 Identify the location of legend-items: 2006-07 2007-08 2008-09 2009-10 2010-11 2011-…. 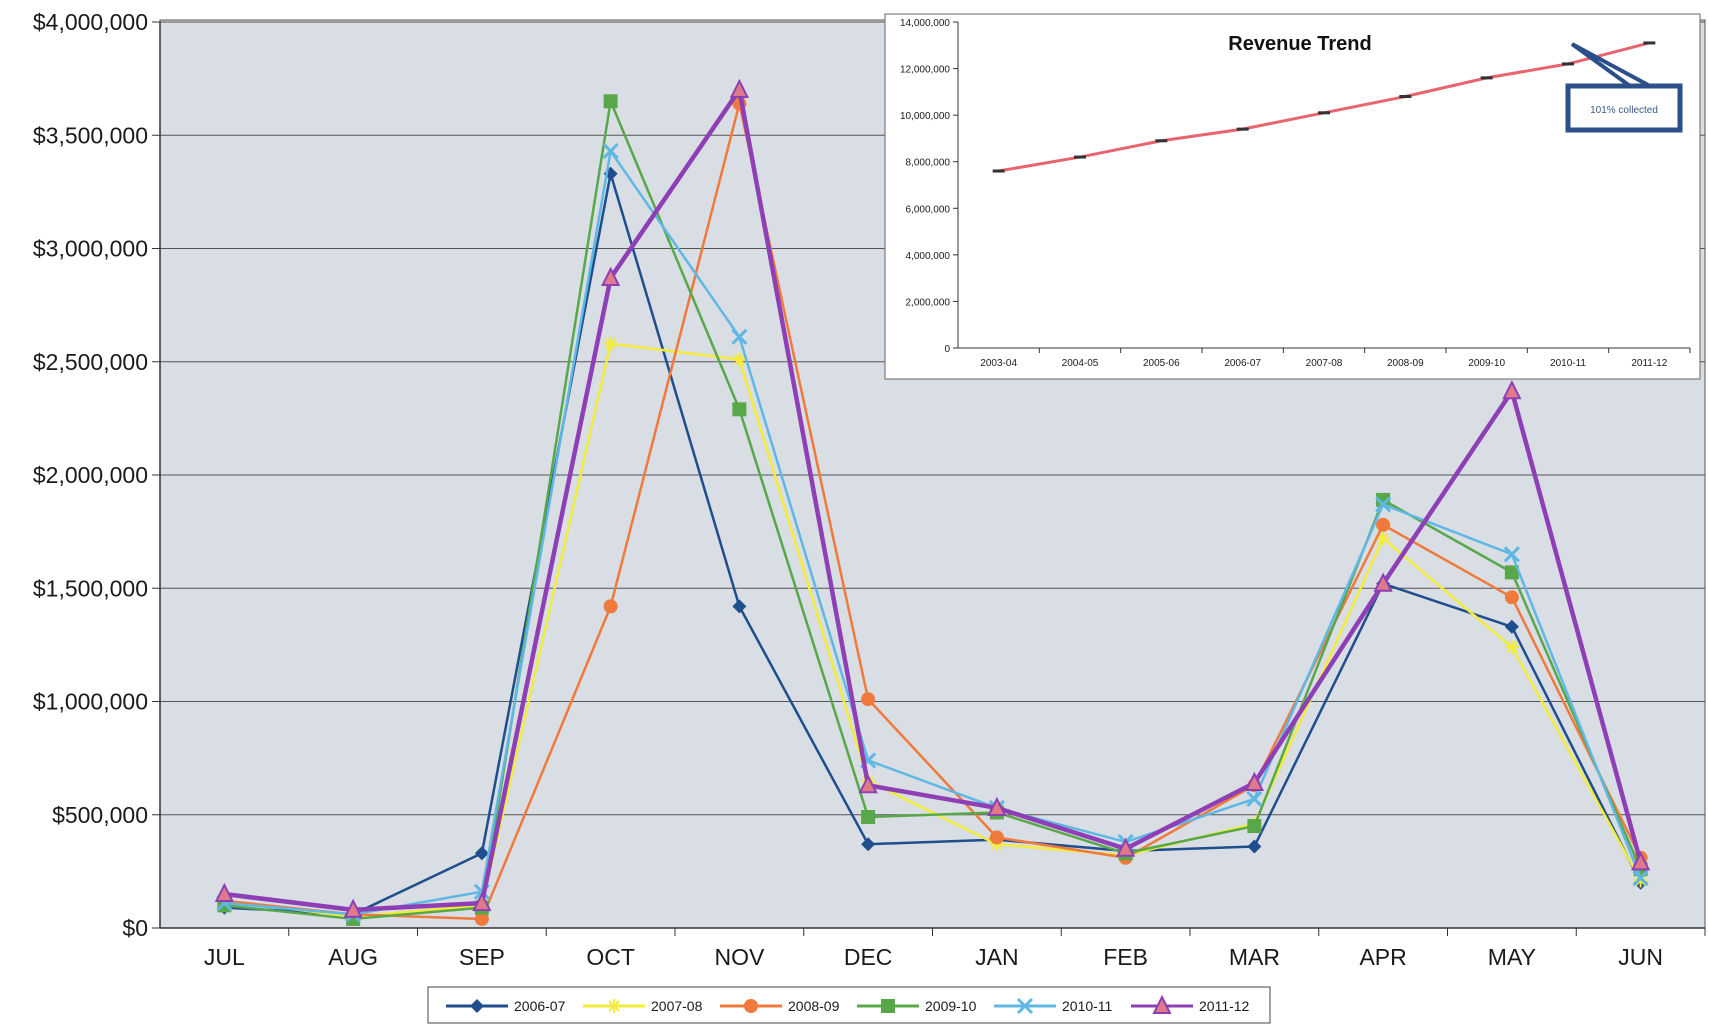
(848, 1004).